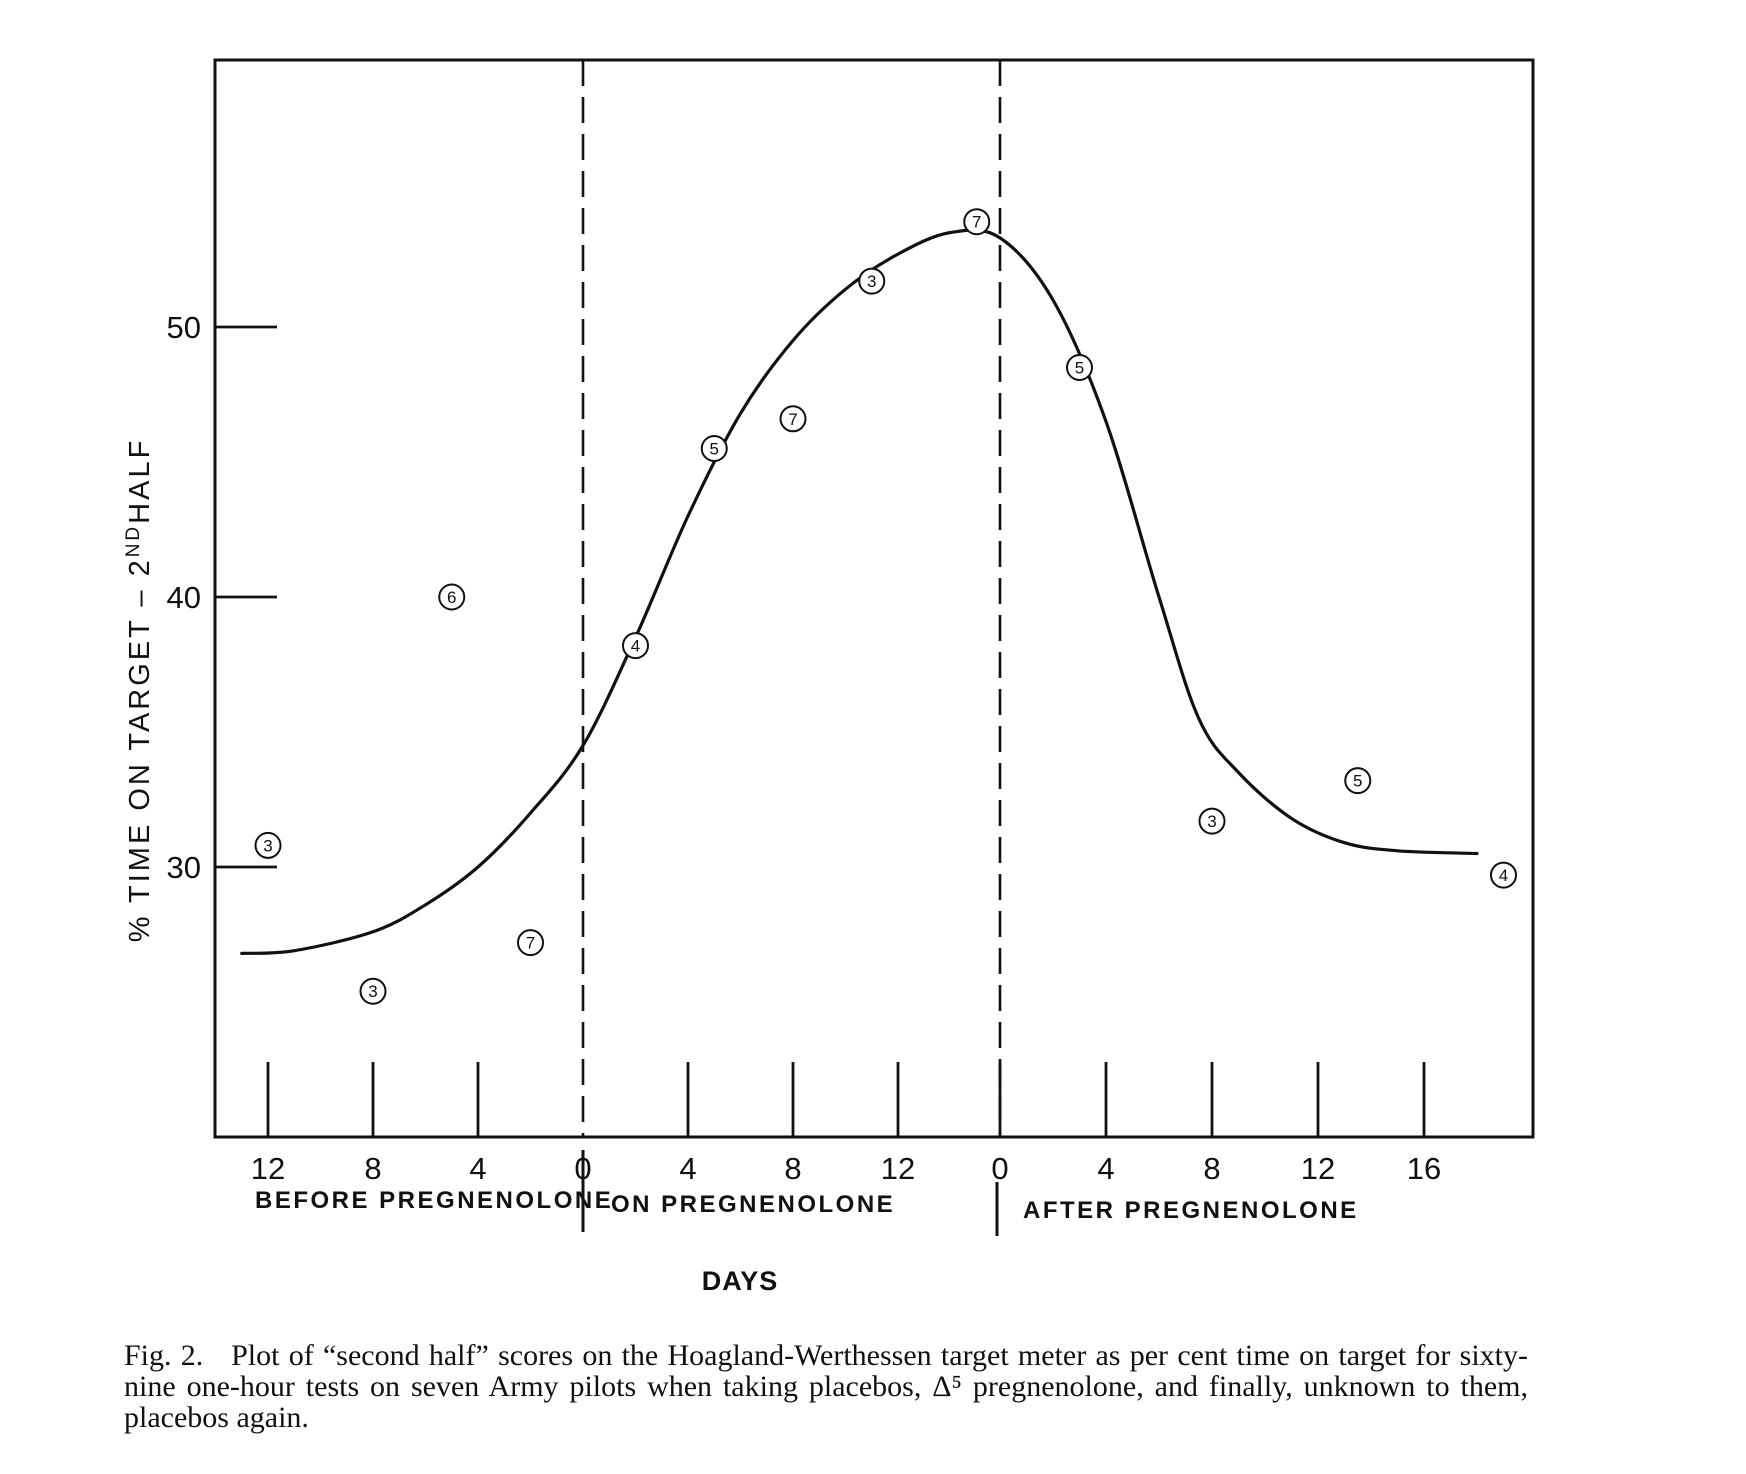  Describe the element at coordinates (582, 1168) in the screenshot. I see `x-tick-label-phase0-0: 0` at that location.